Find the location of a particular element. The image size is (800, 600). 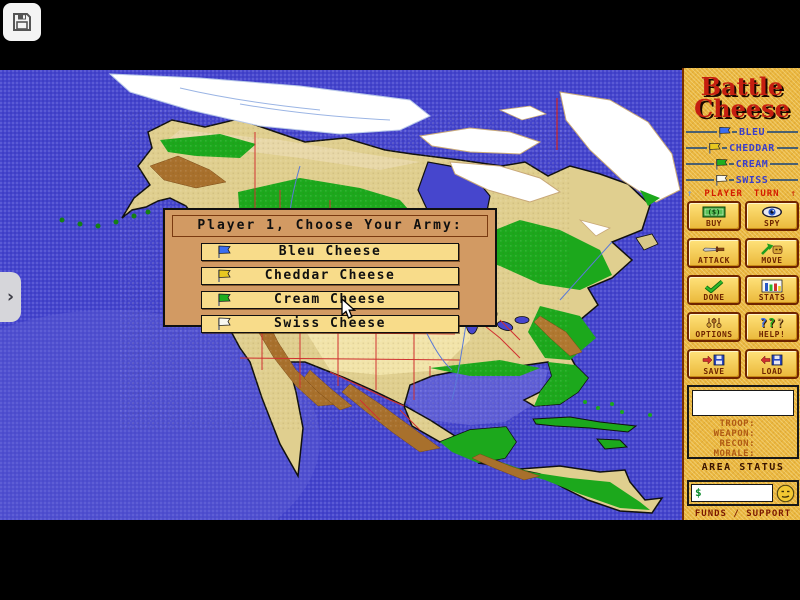

area-status-fields: TROOP: WEAPON: RECON: MORALE: is located at coordinates (743, 439).